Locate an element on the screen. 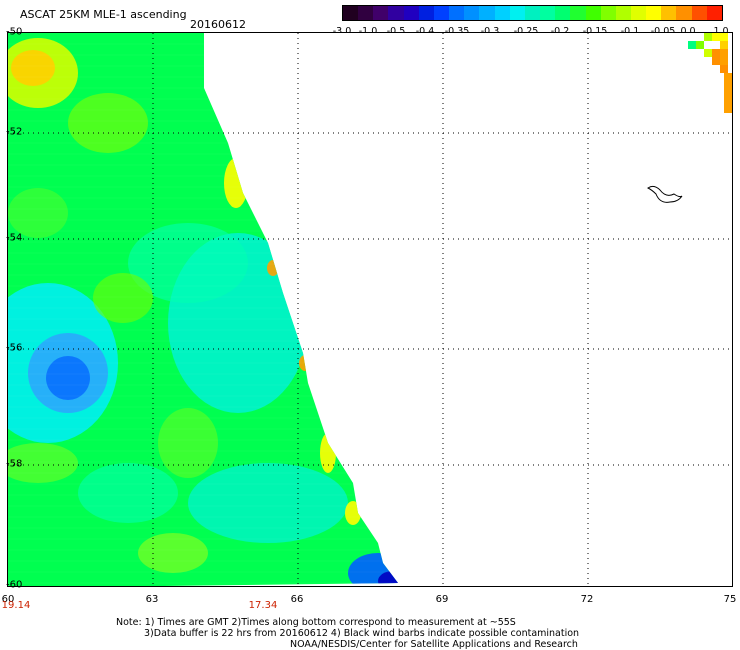  lon-label-72: 72 is located at coordinates (587, 599).